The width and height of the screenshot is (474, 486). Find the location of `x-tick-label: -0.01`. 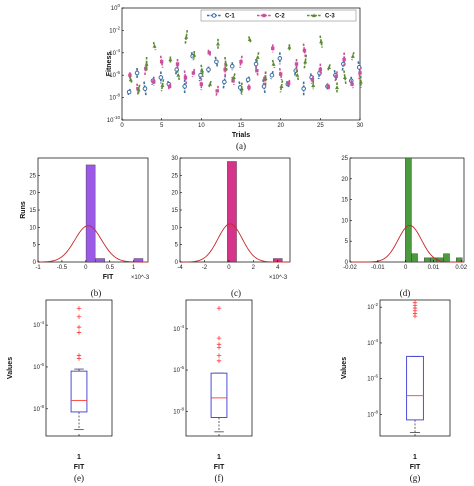

x-tick-label: -0.01 is located at coordinates (378, 268).